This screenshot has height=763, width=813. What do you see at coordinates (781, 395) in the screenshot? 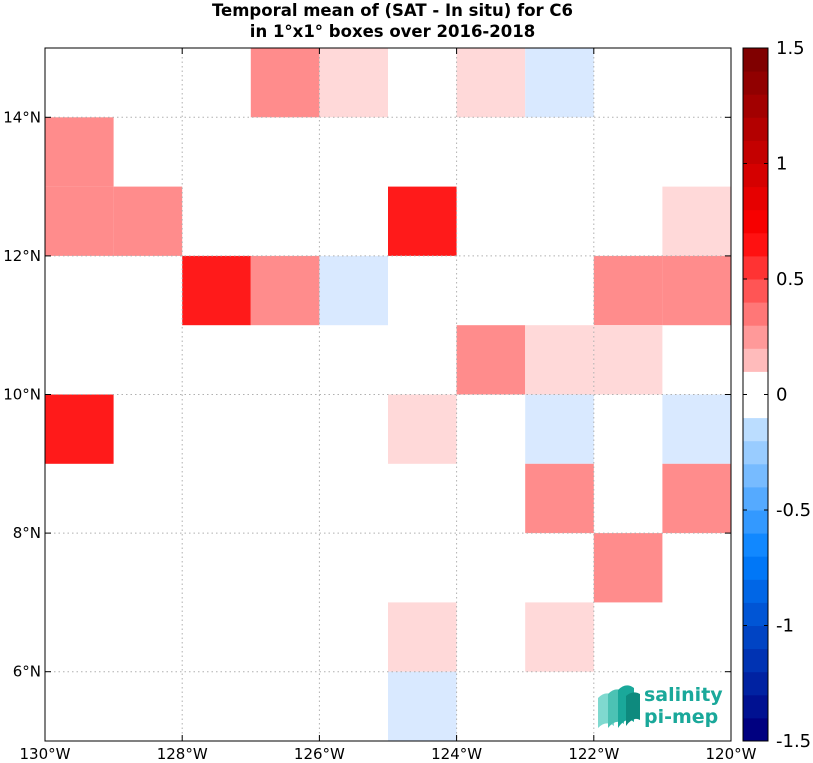
I see `colorbar-tick-label: 0` at bounding box center [781, 395].